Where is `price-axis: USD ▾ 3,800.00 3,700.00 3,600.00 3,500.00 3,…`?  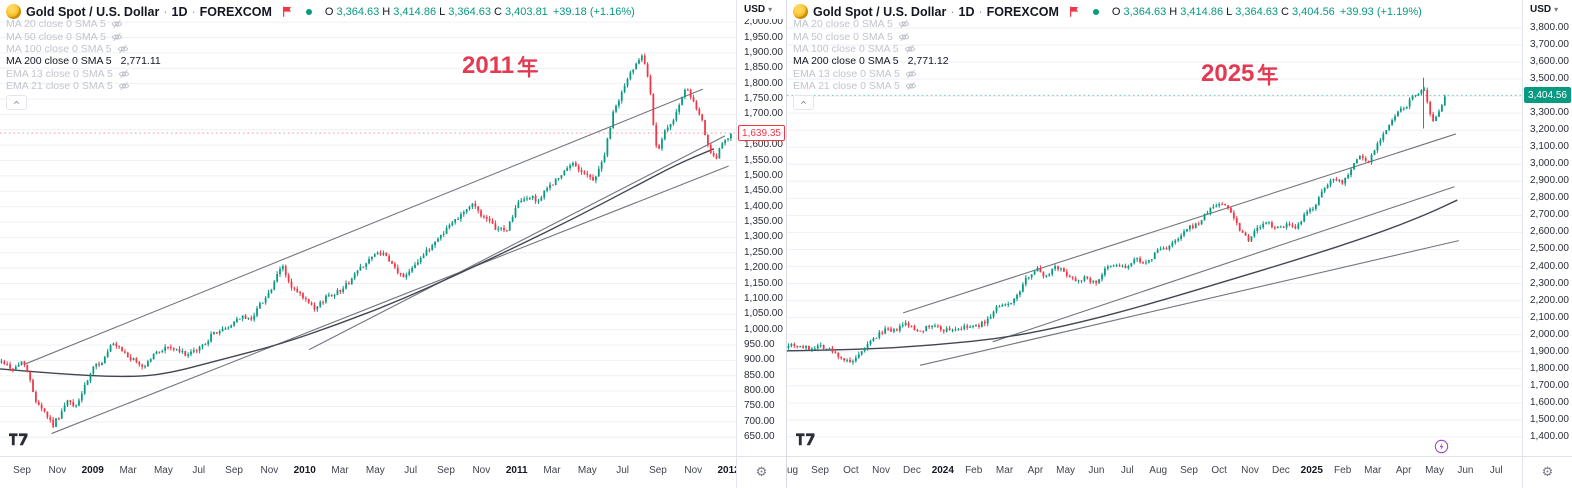 price-axis: USD ▾ 3,800.00 3,700.00 3,600.00 3,500.00 3,… is located at coordinates (1547, 228).